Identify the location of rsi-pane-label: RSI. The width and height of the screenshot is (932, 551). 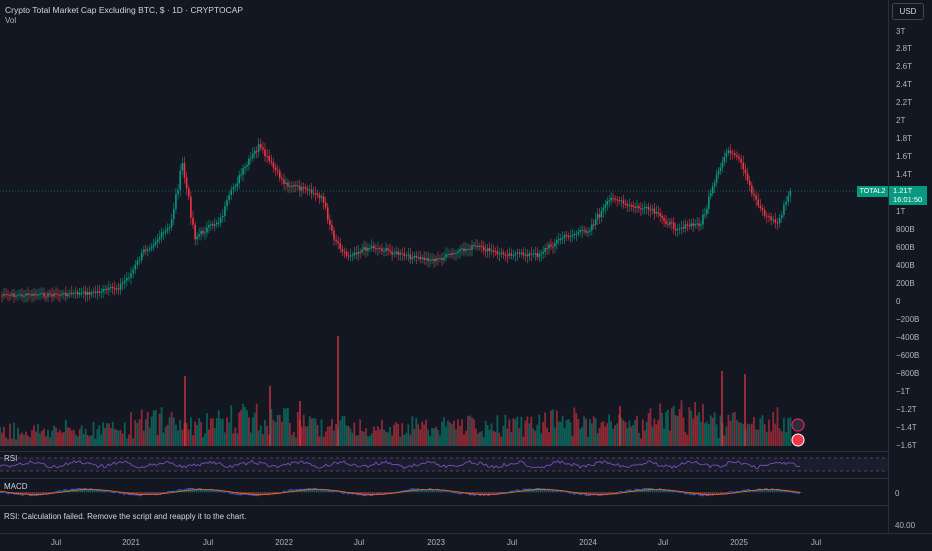
(10, 458).